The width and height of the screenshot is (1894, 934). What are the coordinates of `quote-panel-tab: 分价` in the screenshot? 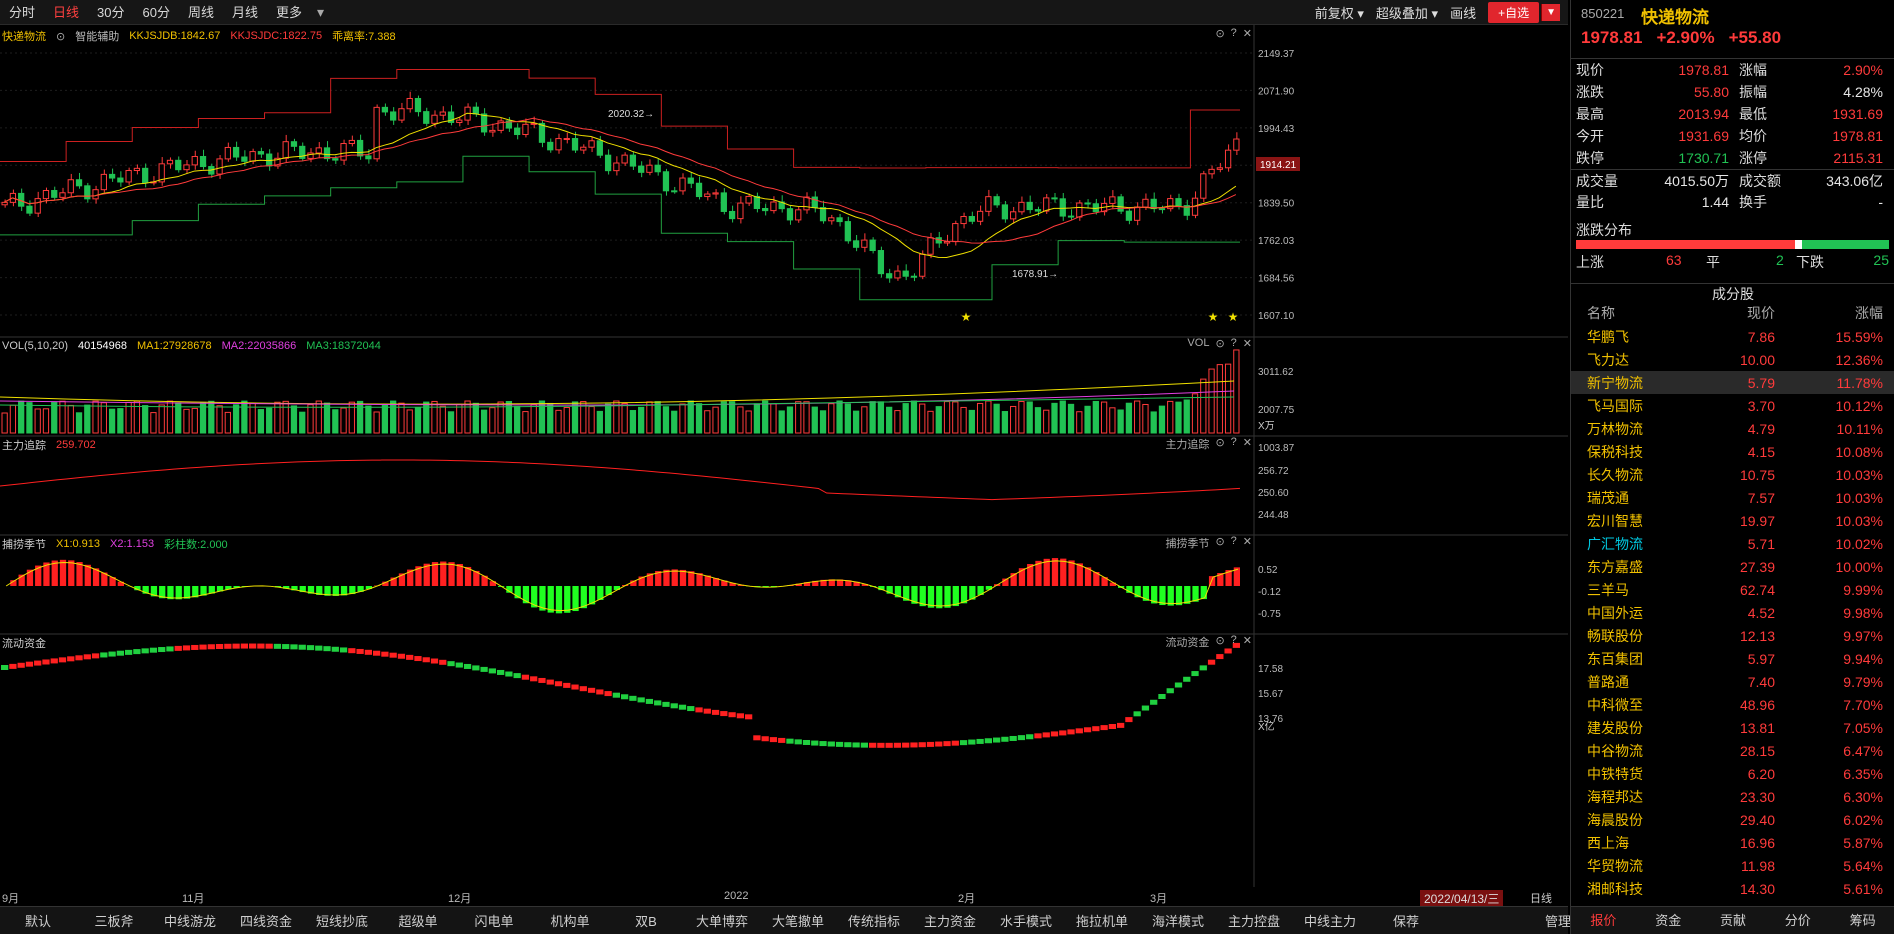 It's located at (1797, 920).